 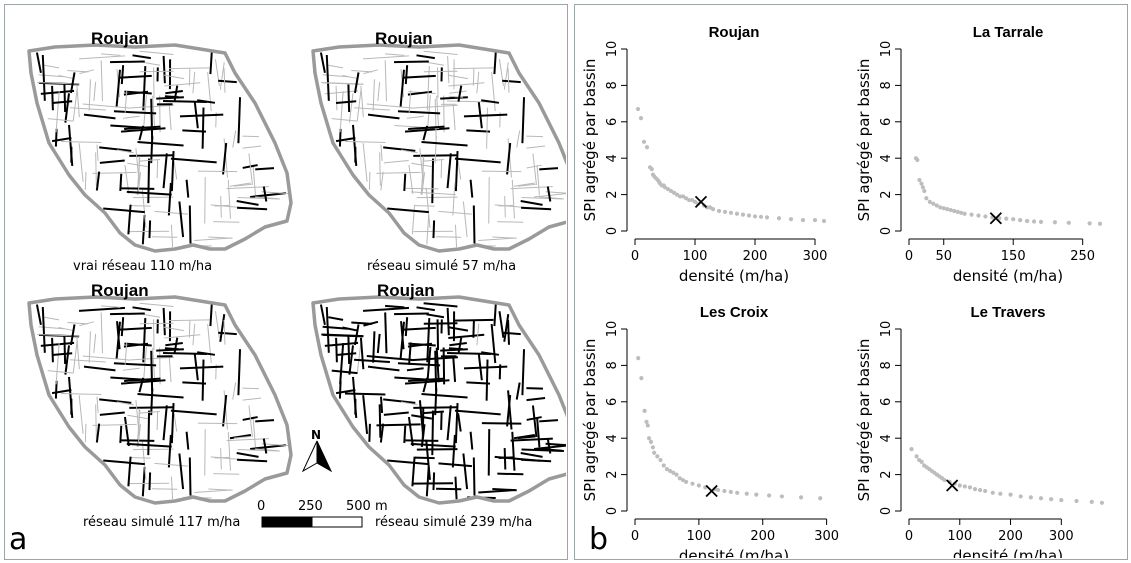 I want to click on marker-stroke, so click(x=952, y=485).